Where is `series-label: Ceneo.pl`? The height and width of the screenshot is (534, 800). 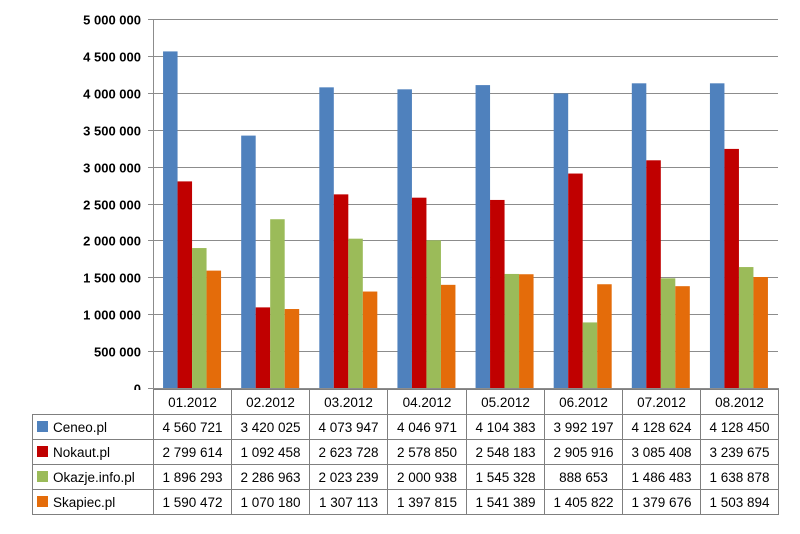
series-label: Ceneo.pl is located at coordinates (93, 427).